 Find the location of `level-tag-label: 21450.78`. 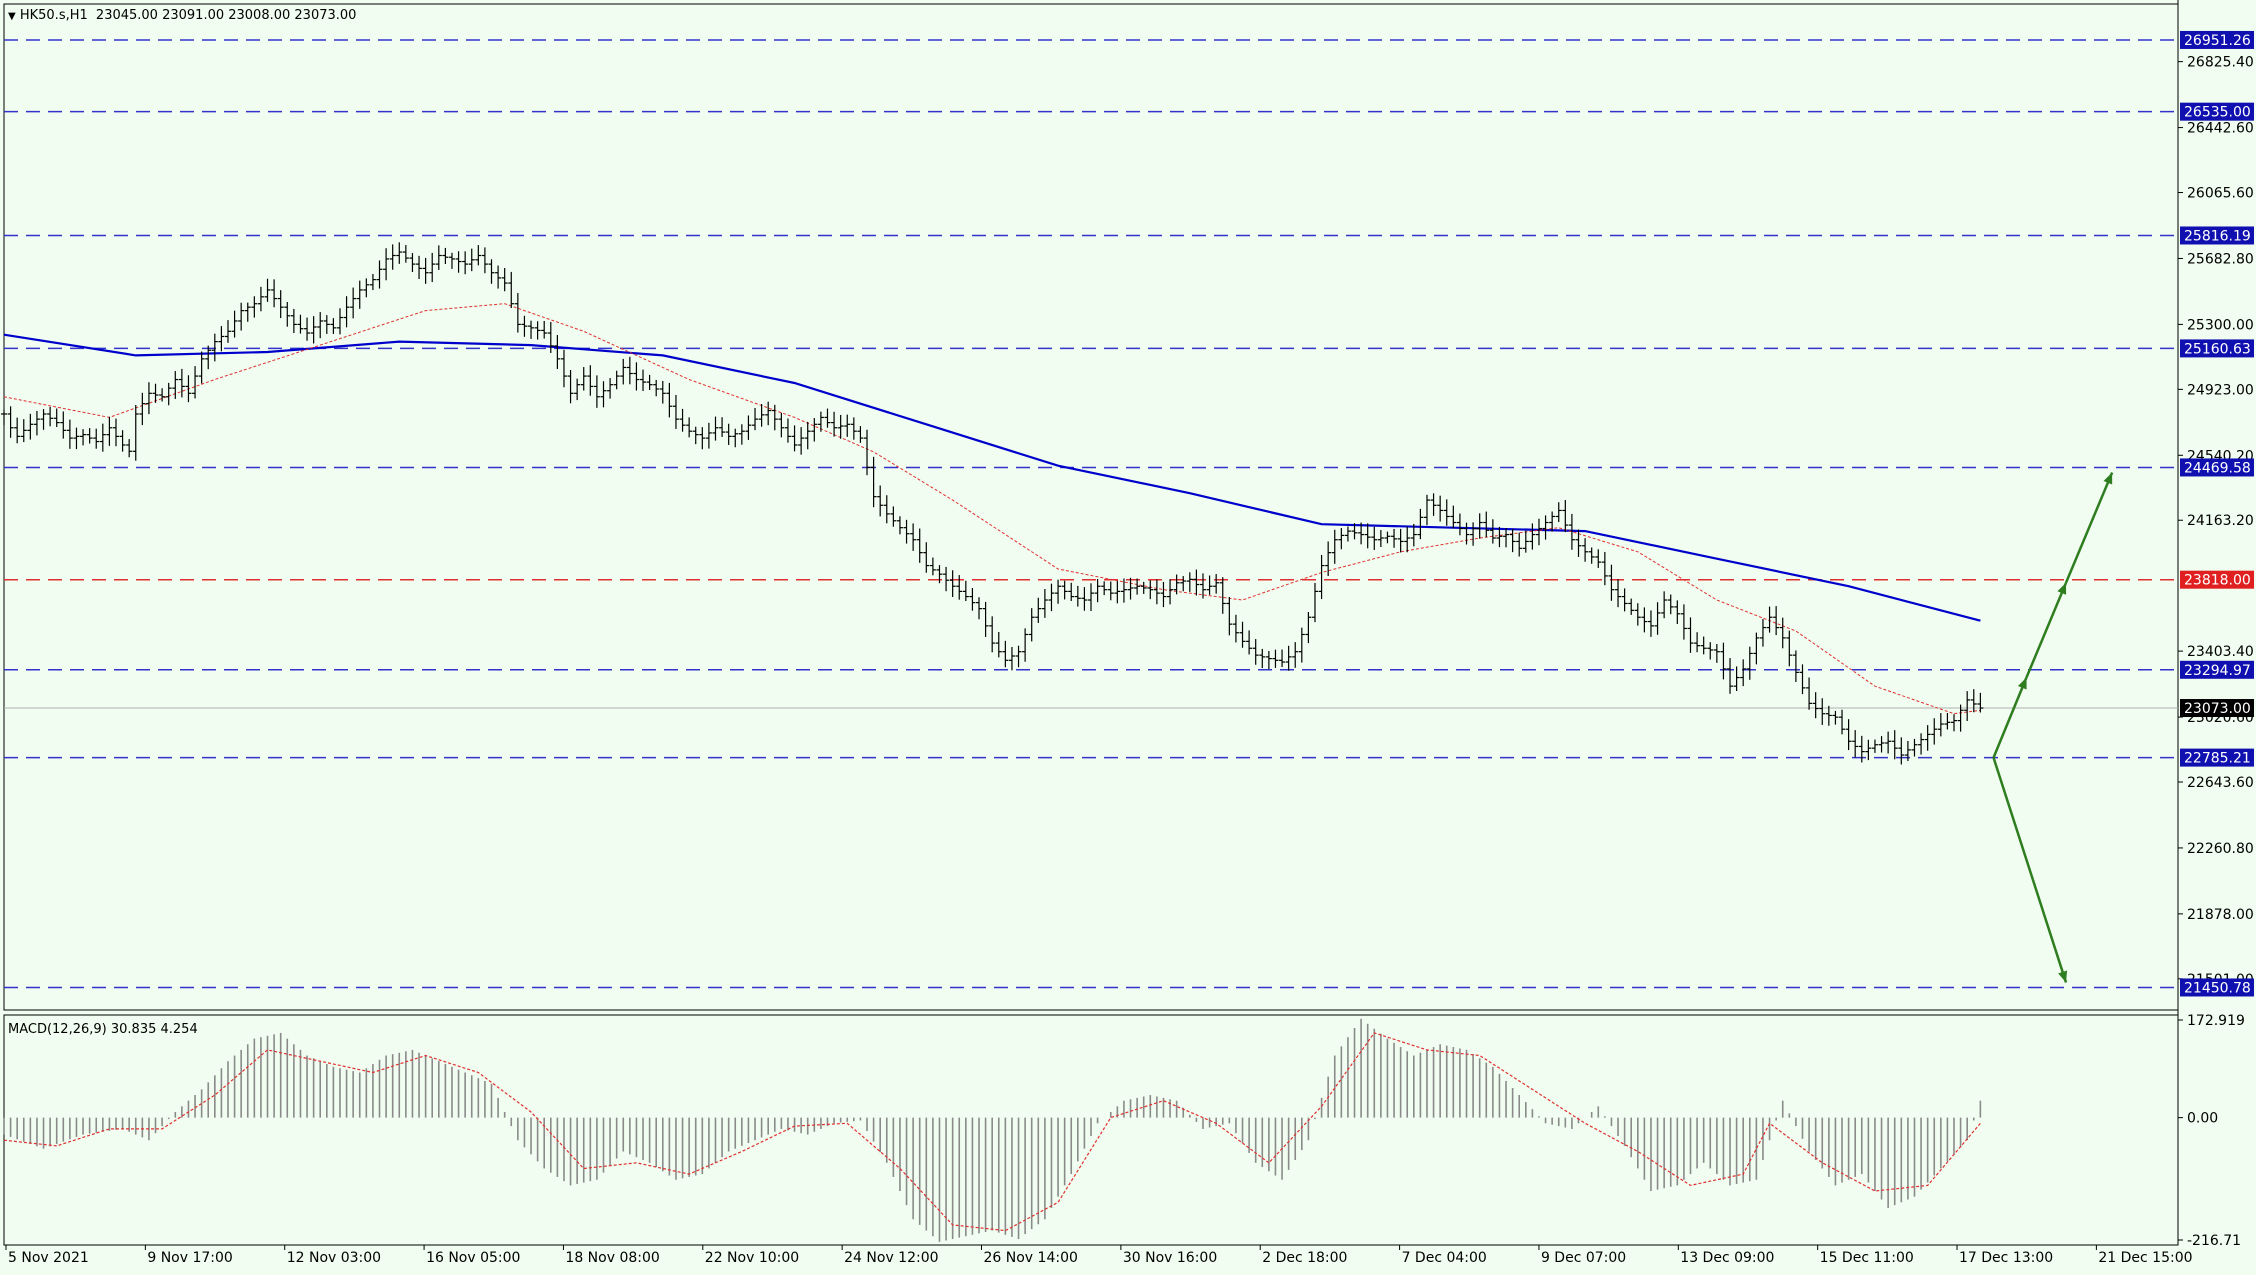

level-tag-label: 21450.78 is located at coordinates (2217, 988).